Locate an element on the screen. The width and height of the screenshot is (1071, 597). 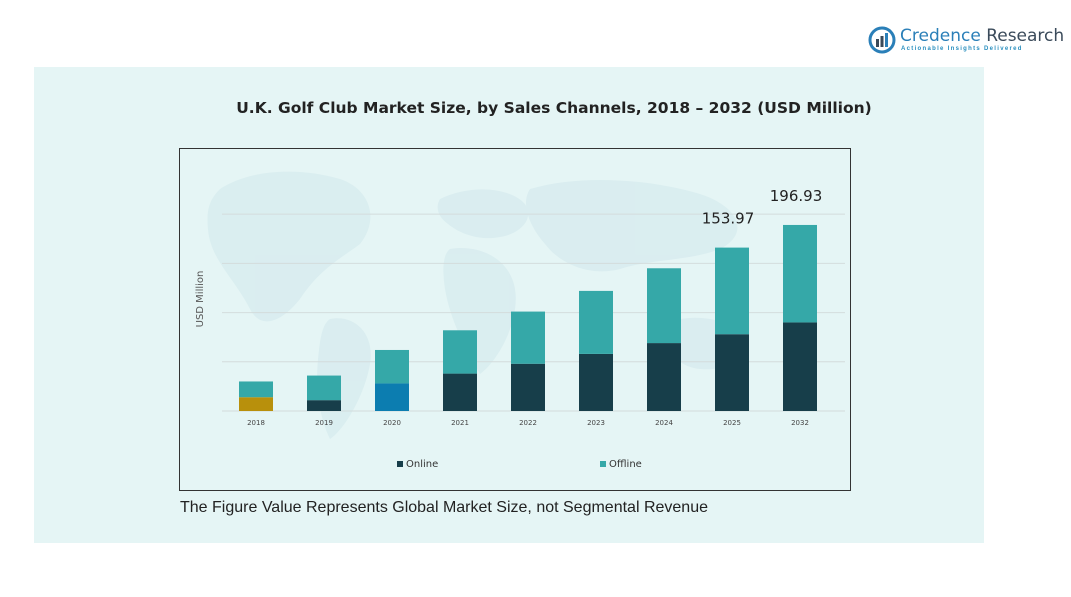
x-axis-tick-labels: 2018 2019 2020 2021 2022 2023 2024 2025 2032 is located at coordinates (528, 423).